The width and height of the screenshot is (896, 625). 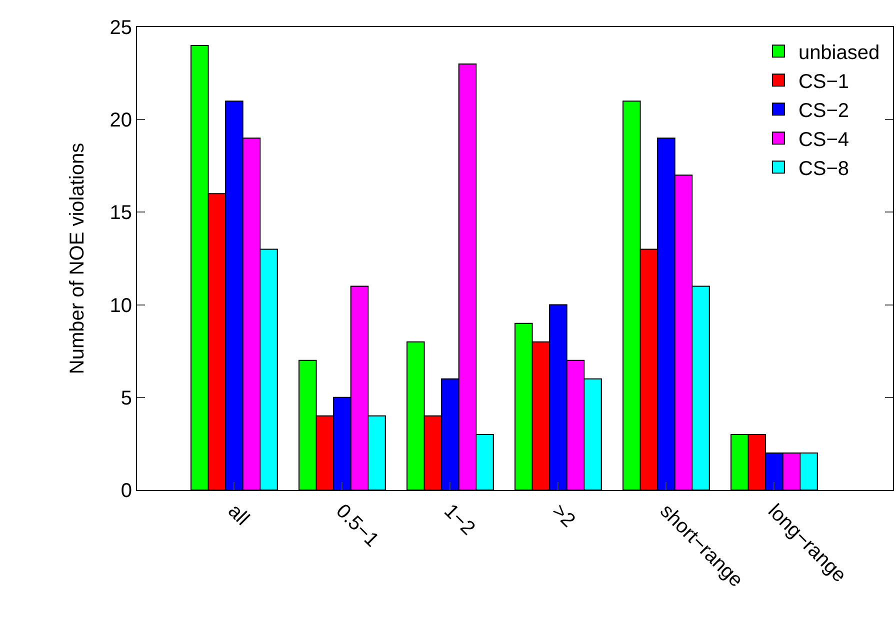 What do you see at coordinates (121, 213) in the screenshot?
I see `y-tick-label: 15` at bounding box center [121, 213].